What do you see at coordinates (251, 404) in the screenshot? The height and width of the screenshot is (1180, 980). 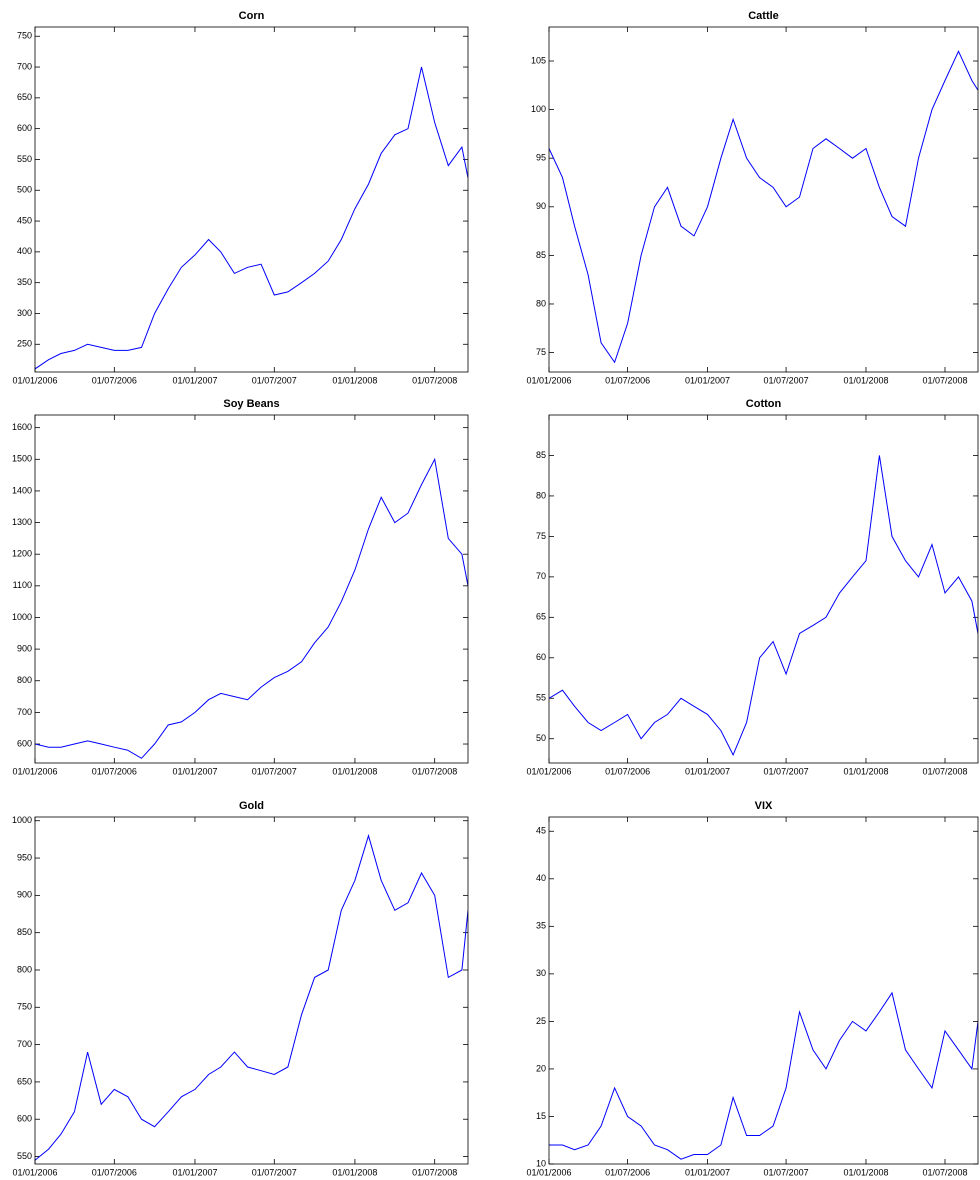 I see `chart-title: Soy Beans` at bounding box center [251, 404].